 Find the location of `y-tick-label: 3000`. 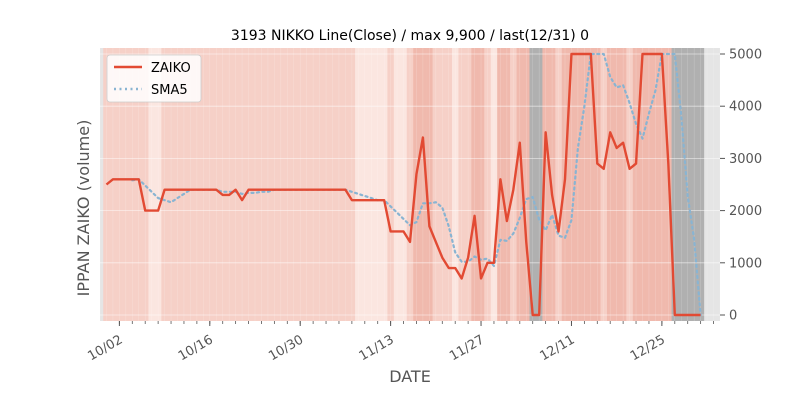

y-tick-label: 3000 is located at coordinates (745, 159).